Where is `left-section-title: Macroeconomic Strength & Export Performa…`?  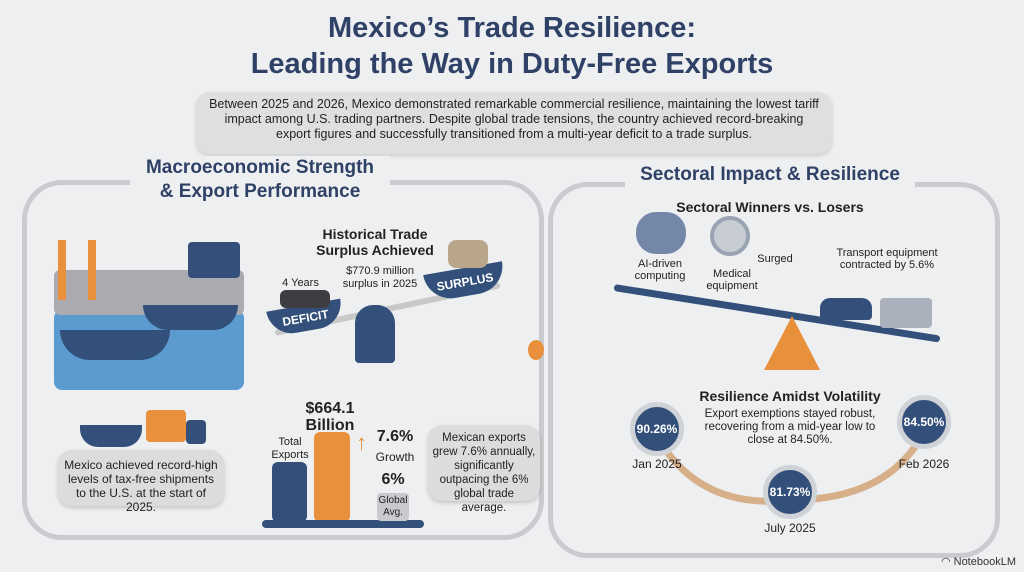 left-section-title: Macroeconomic Strength & Export Performa… is located at coordinates (260, 180).